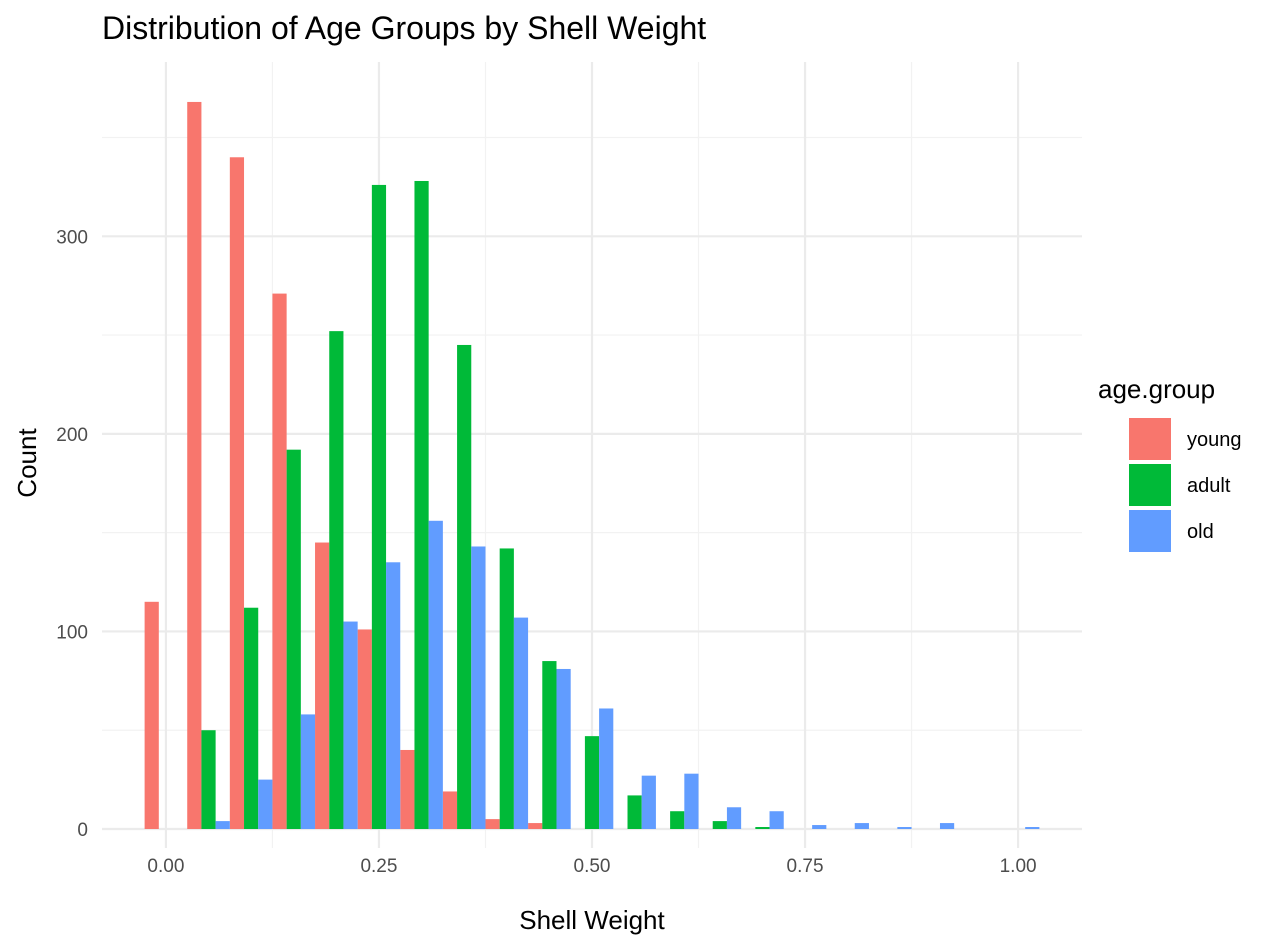 The image size is (1288, 950). I want to click on legend-label-adult: adult, so click(1209, 486).